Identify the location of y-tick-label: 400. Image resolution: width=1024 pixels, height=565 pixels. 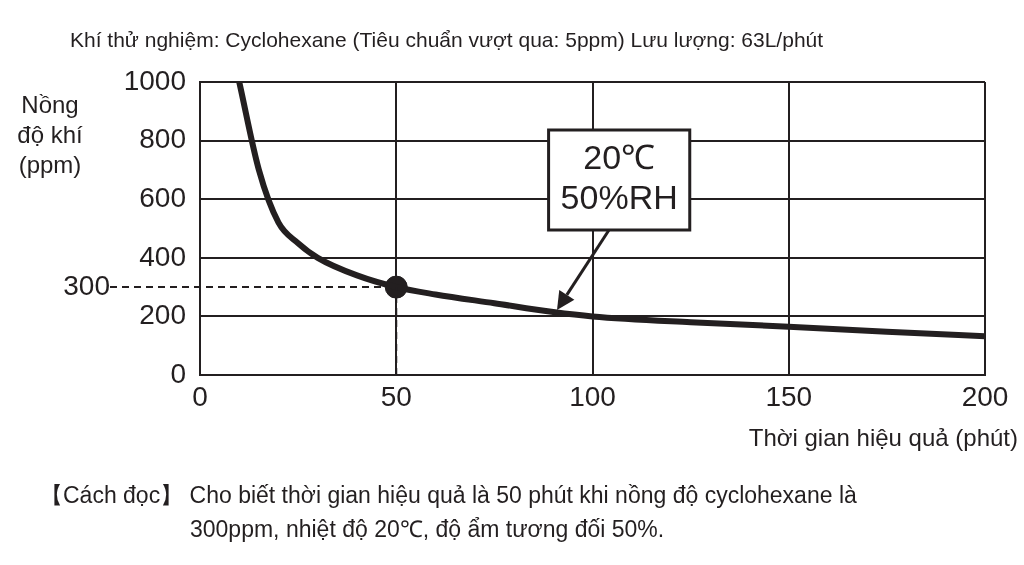
(162, 256).